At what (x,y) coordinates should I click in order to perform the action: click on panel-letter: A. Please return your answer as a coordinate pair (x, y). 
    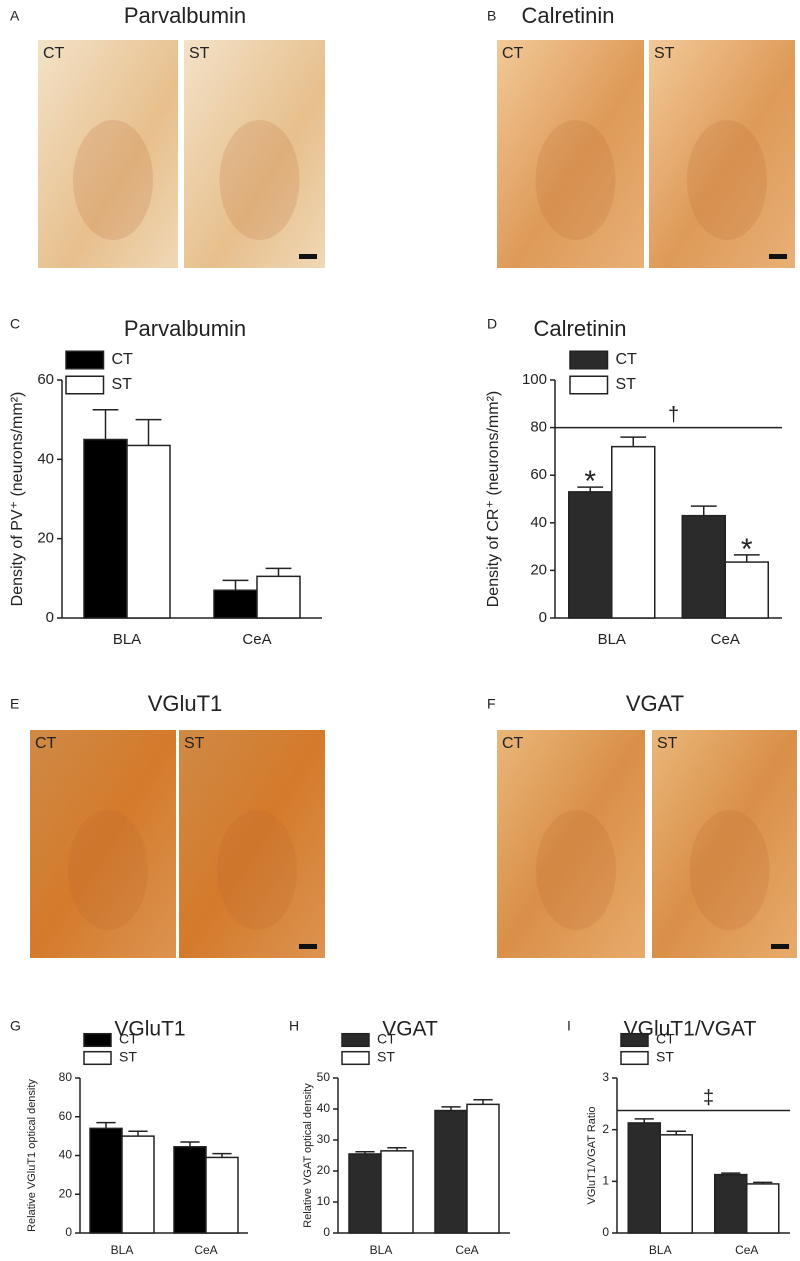
    Looking at the image, I should click on (15, 16).